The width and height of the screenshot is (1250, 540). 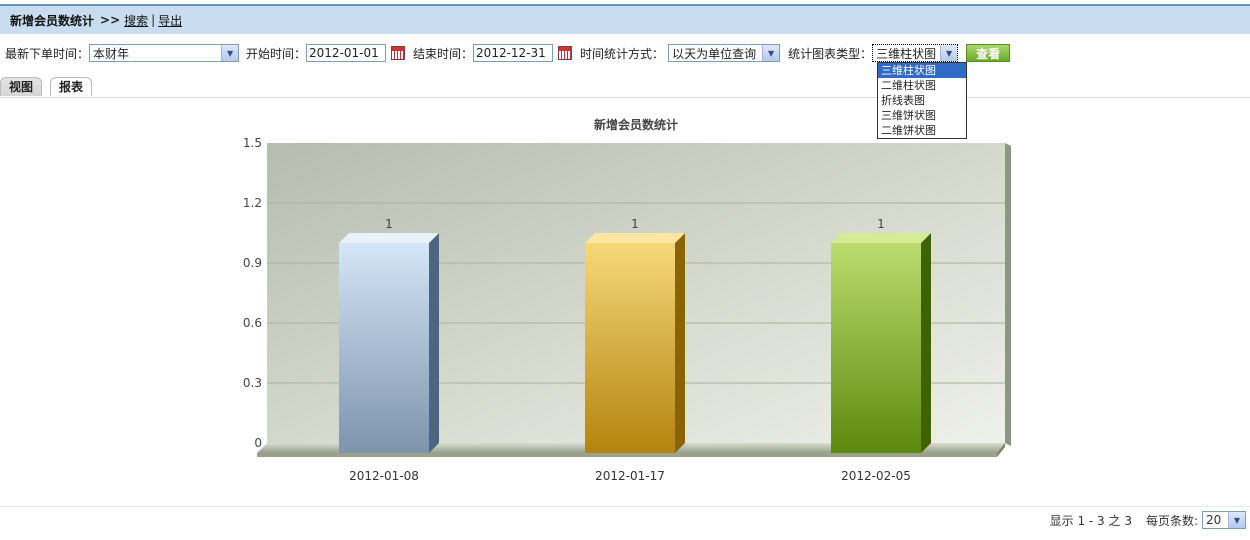 I want to click on end-time-label: 结束时间：, so click(x=443, y=53).